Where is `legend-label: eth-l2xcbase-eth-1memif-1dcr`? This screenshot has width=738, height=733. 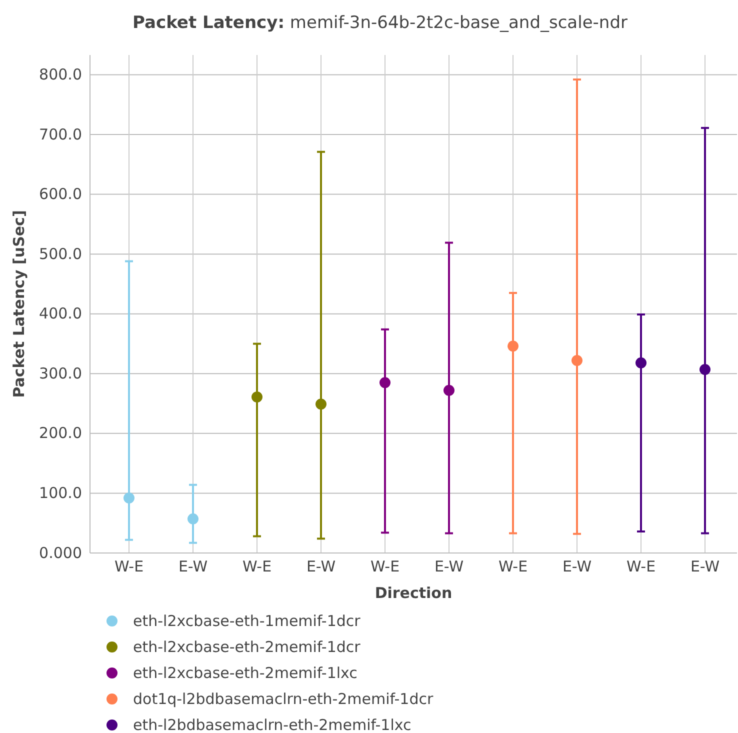
legend-label: eth-l2xcbase-eth-1memif-1dcr is located at coordinates (247, 621).